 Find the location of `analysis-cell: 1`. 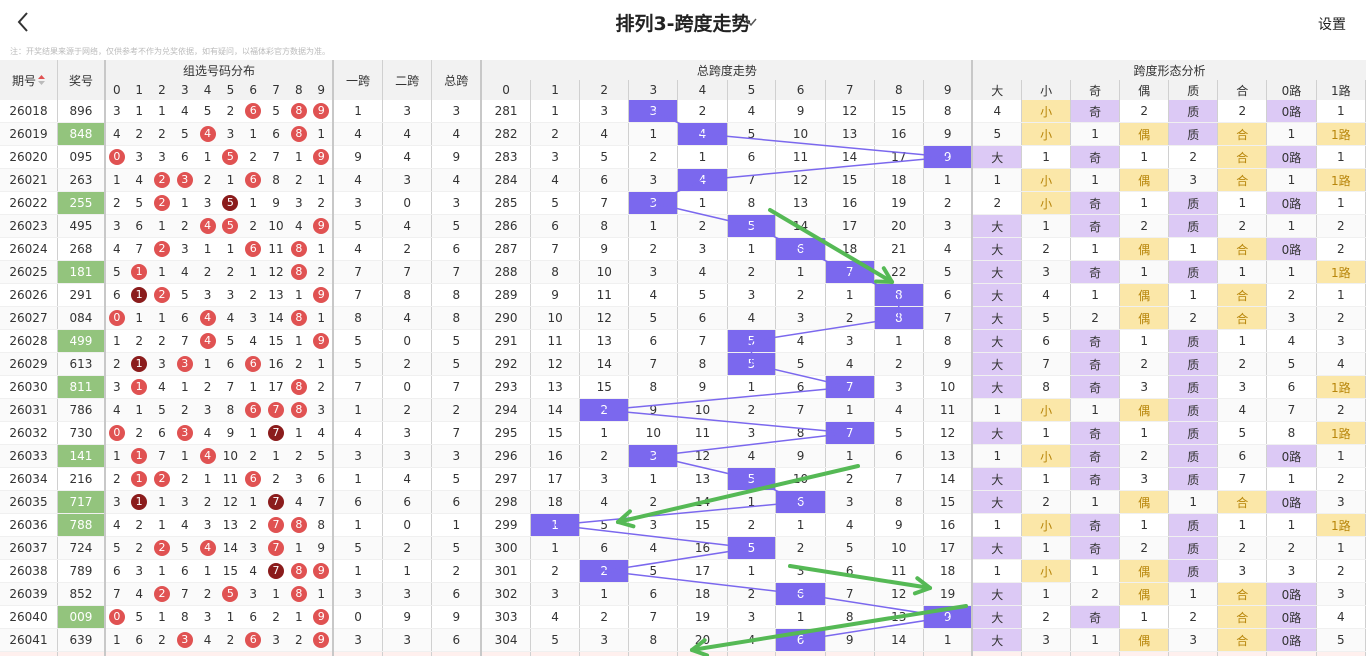

analysis-cell: 1 is located at coordinates (997, 456).